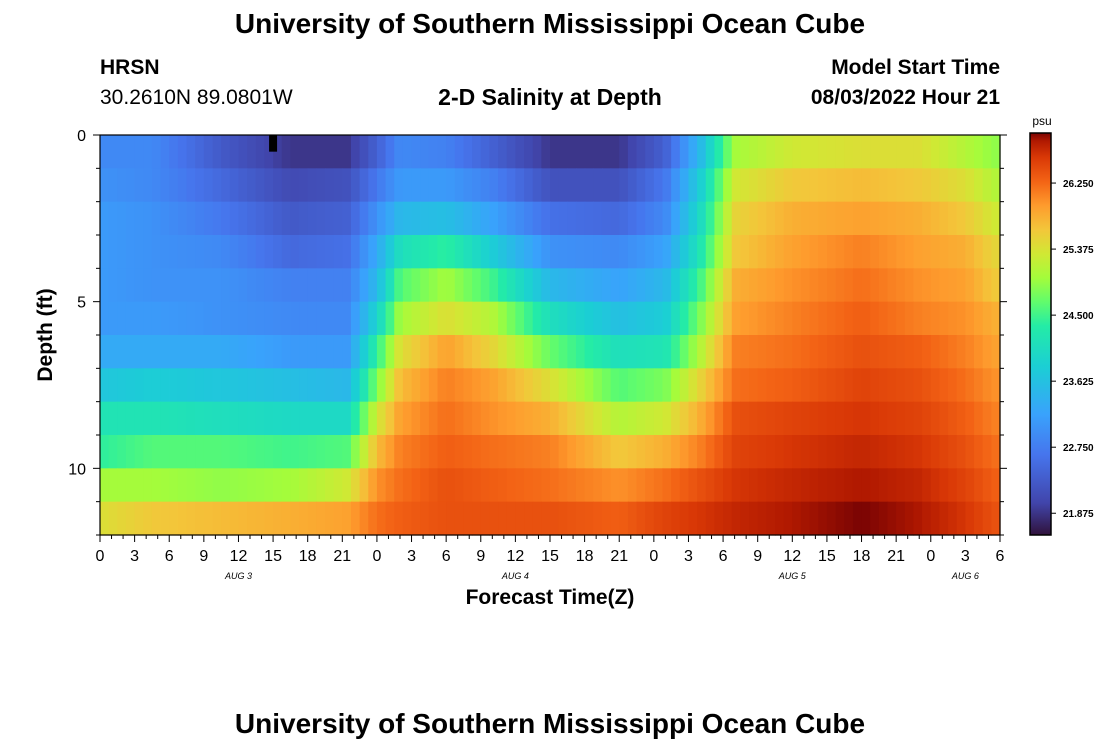 This screenshot has width=1100, height=750. Describe the element at coordinates (1078, 250) in the screenshot. I see `colorbar-tick-label: 25.375` at that location.